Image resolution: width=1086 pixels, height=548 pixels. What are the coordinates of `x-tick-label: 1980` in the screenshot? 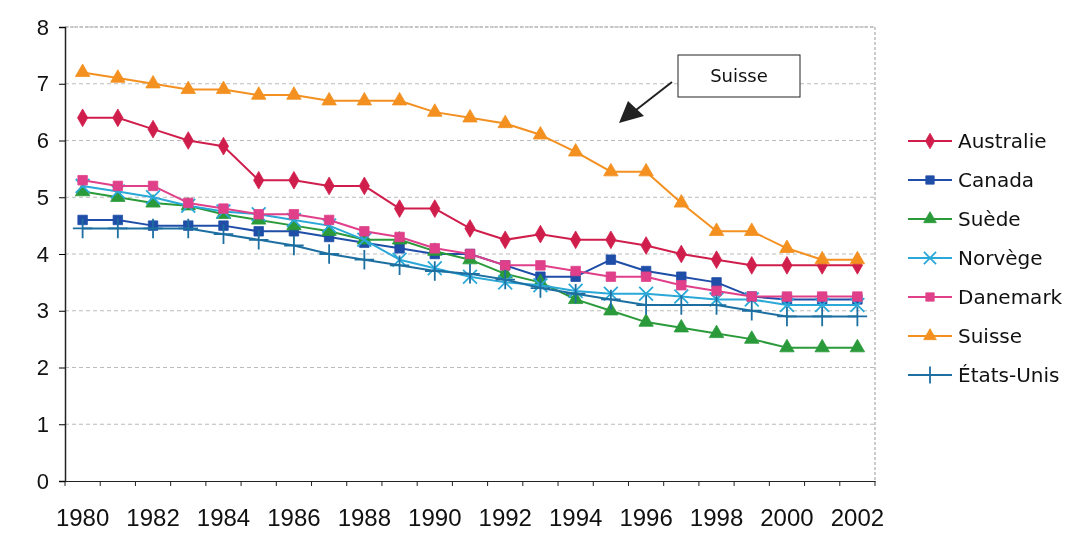 It's located at (82, 518).